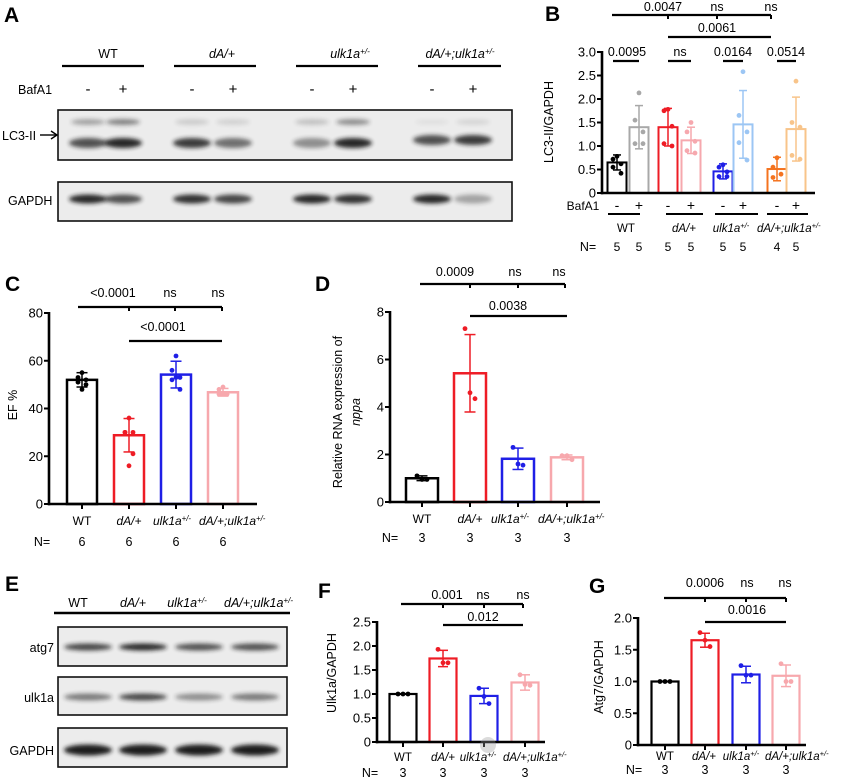 The height and width of the screenshot is (781, 851). What do you see at coordinates (285, 135) in the screenshot?
I see `lc3-blot` at bounding box center [285, 135].